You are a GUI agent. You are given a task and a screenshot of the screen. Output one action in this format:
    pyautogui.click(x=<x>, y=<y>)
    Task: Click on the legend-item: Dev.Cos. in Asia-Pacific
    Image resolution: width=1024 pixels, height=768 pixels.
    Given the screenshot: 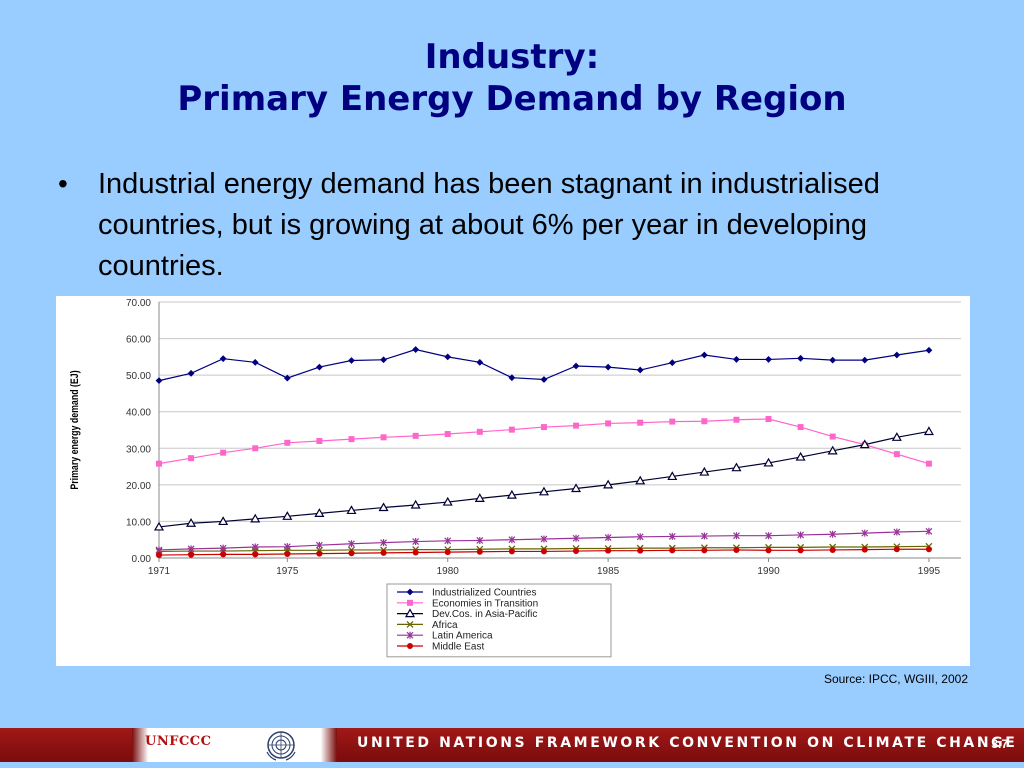 What is the action you would take?
    pyautogui.click(x=467, y=614)
    